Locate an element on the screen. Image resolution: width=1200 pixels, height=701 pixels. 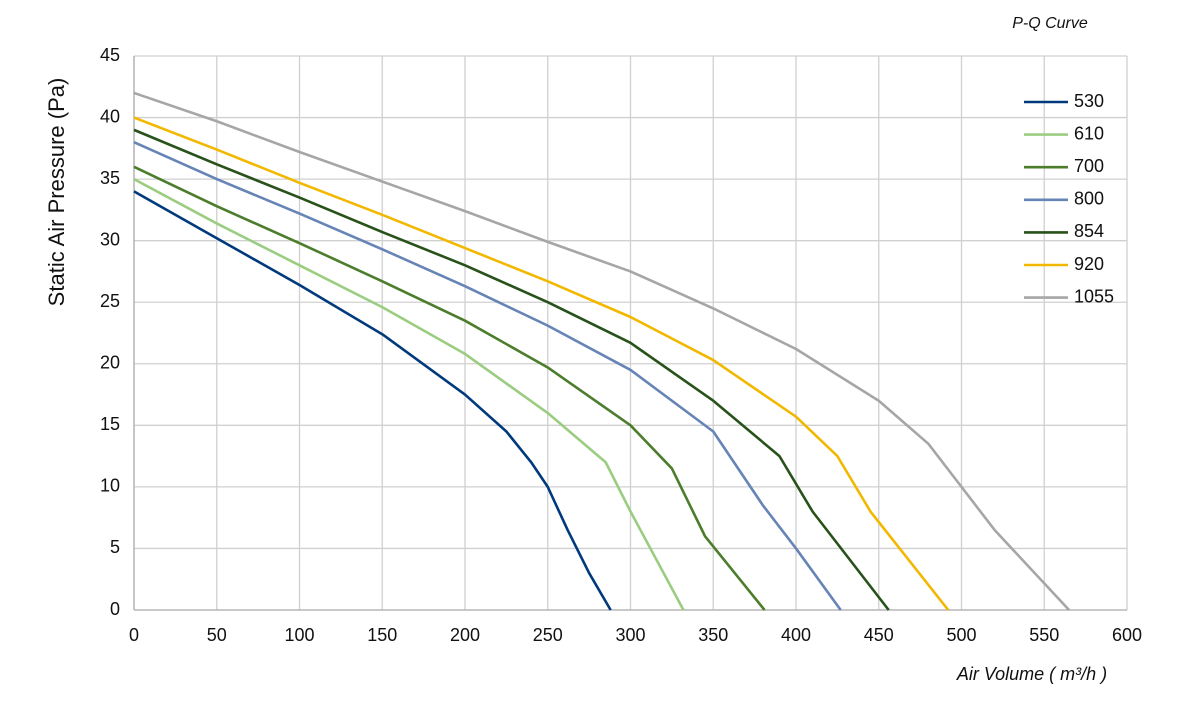
legend-label: 610 is located at coordinates (1089, 133).